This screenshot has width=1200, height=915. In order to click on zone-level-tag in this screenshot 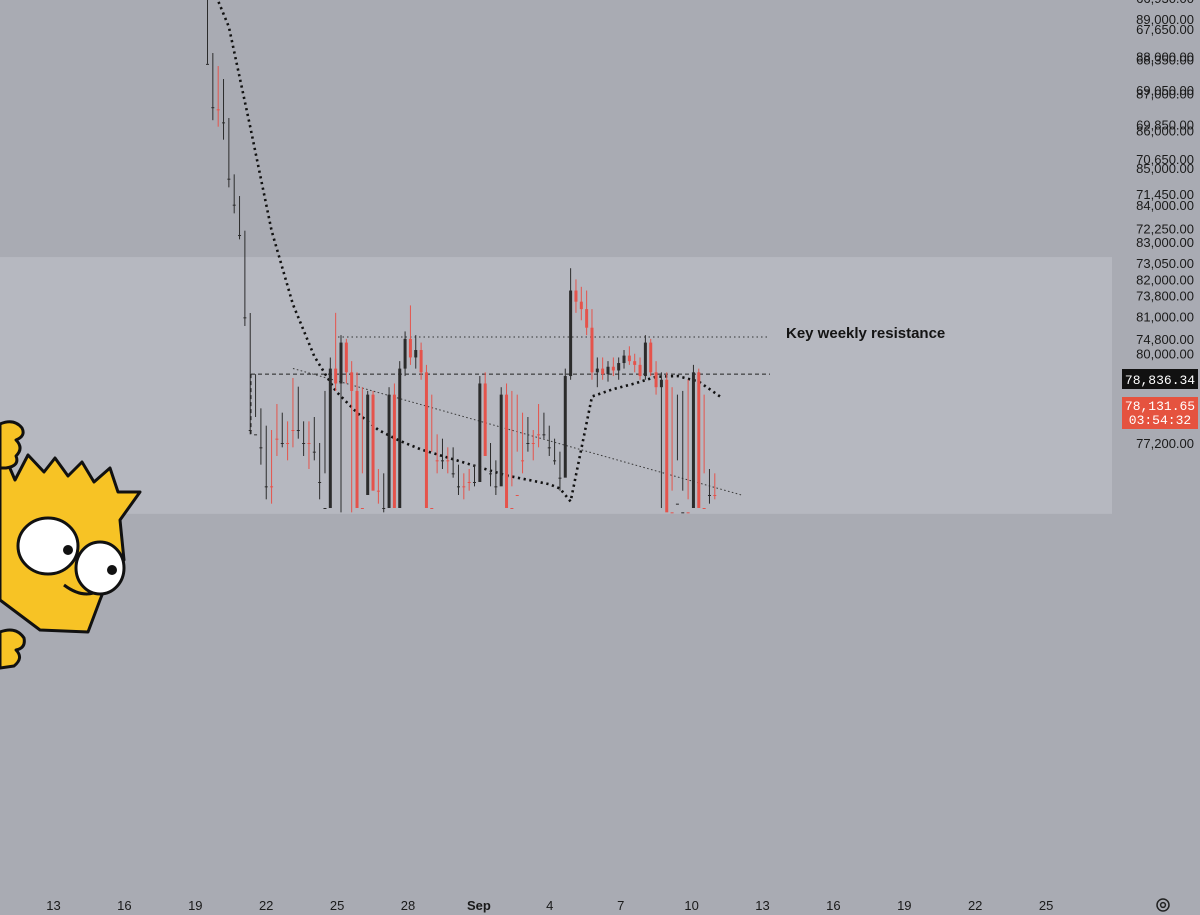, I will do `click(1160, 379)`.